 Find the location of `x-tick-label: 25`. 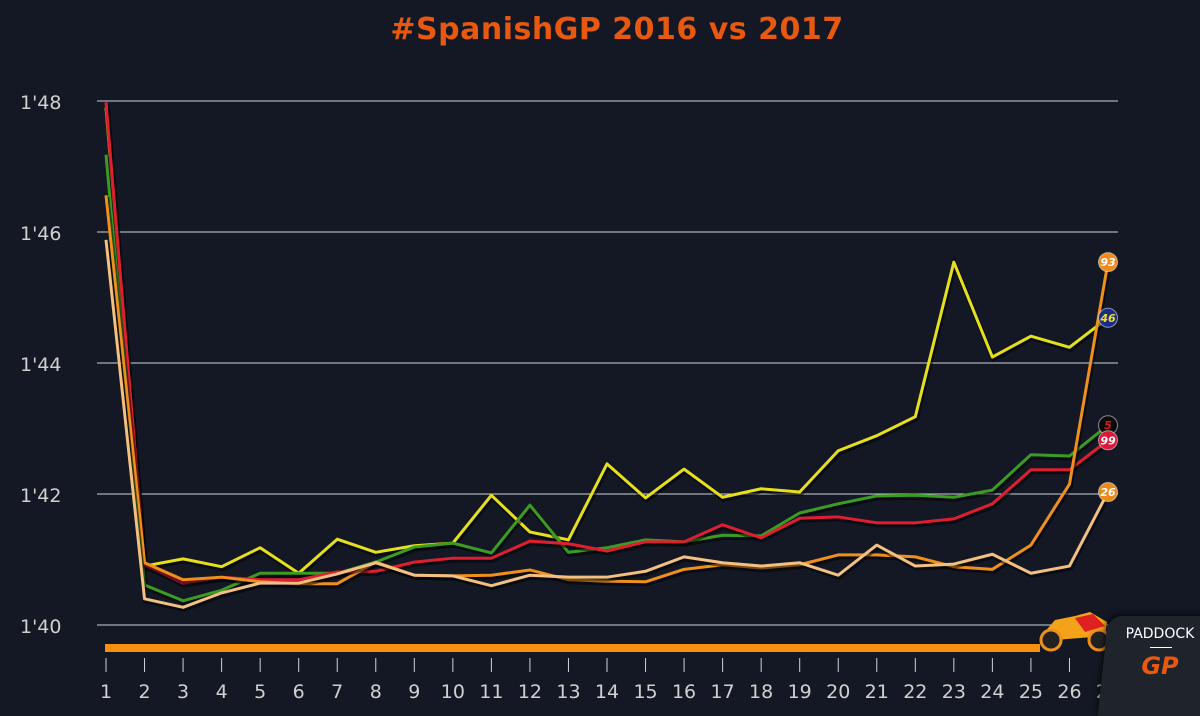

x-tick-label: 25 is located at coordinates (1031, 691).